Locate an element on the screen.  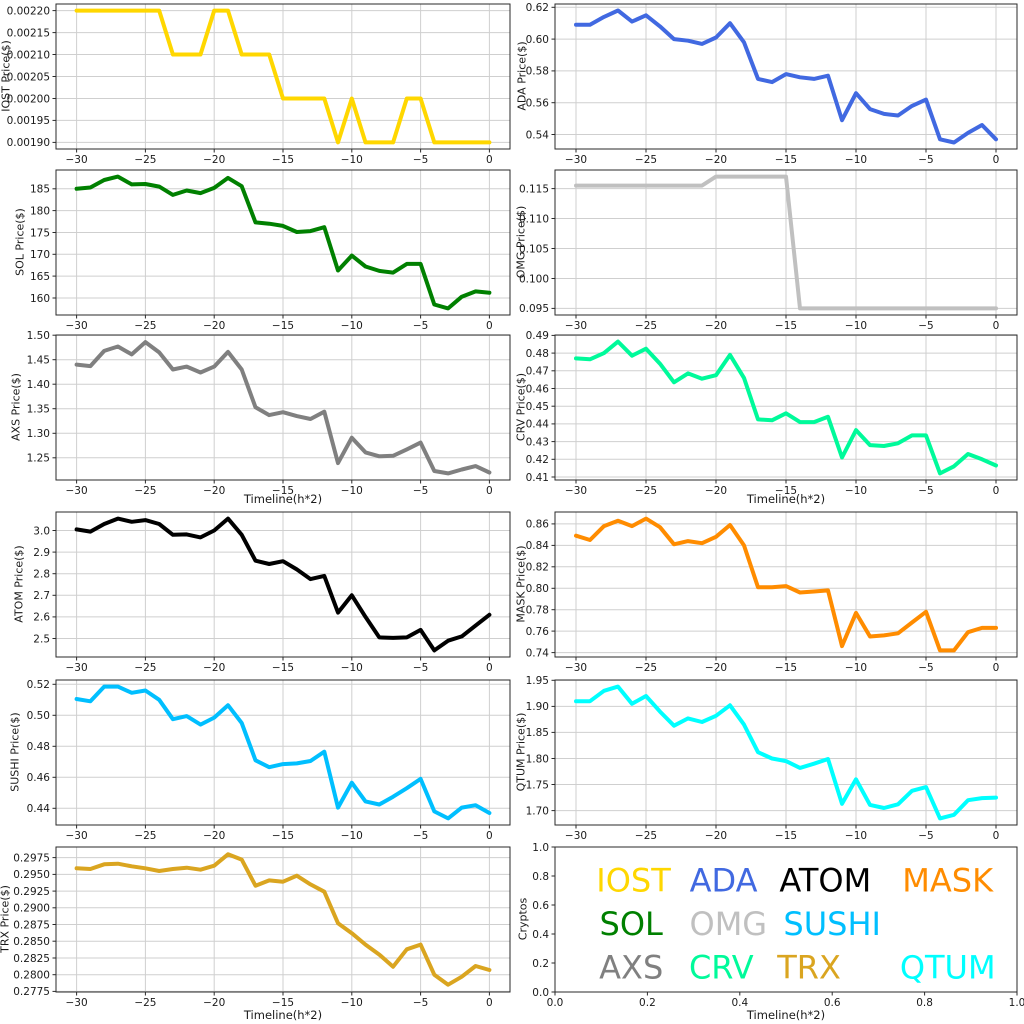
atom-price-line is located at coordinates (283, 584).